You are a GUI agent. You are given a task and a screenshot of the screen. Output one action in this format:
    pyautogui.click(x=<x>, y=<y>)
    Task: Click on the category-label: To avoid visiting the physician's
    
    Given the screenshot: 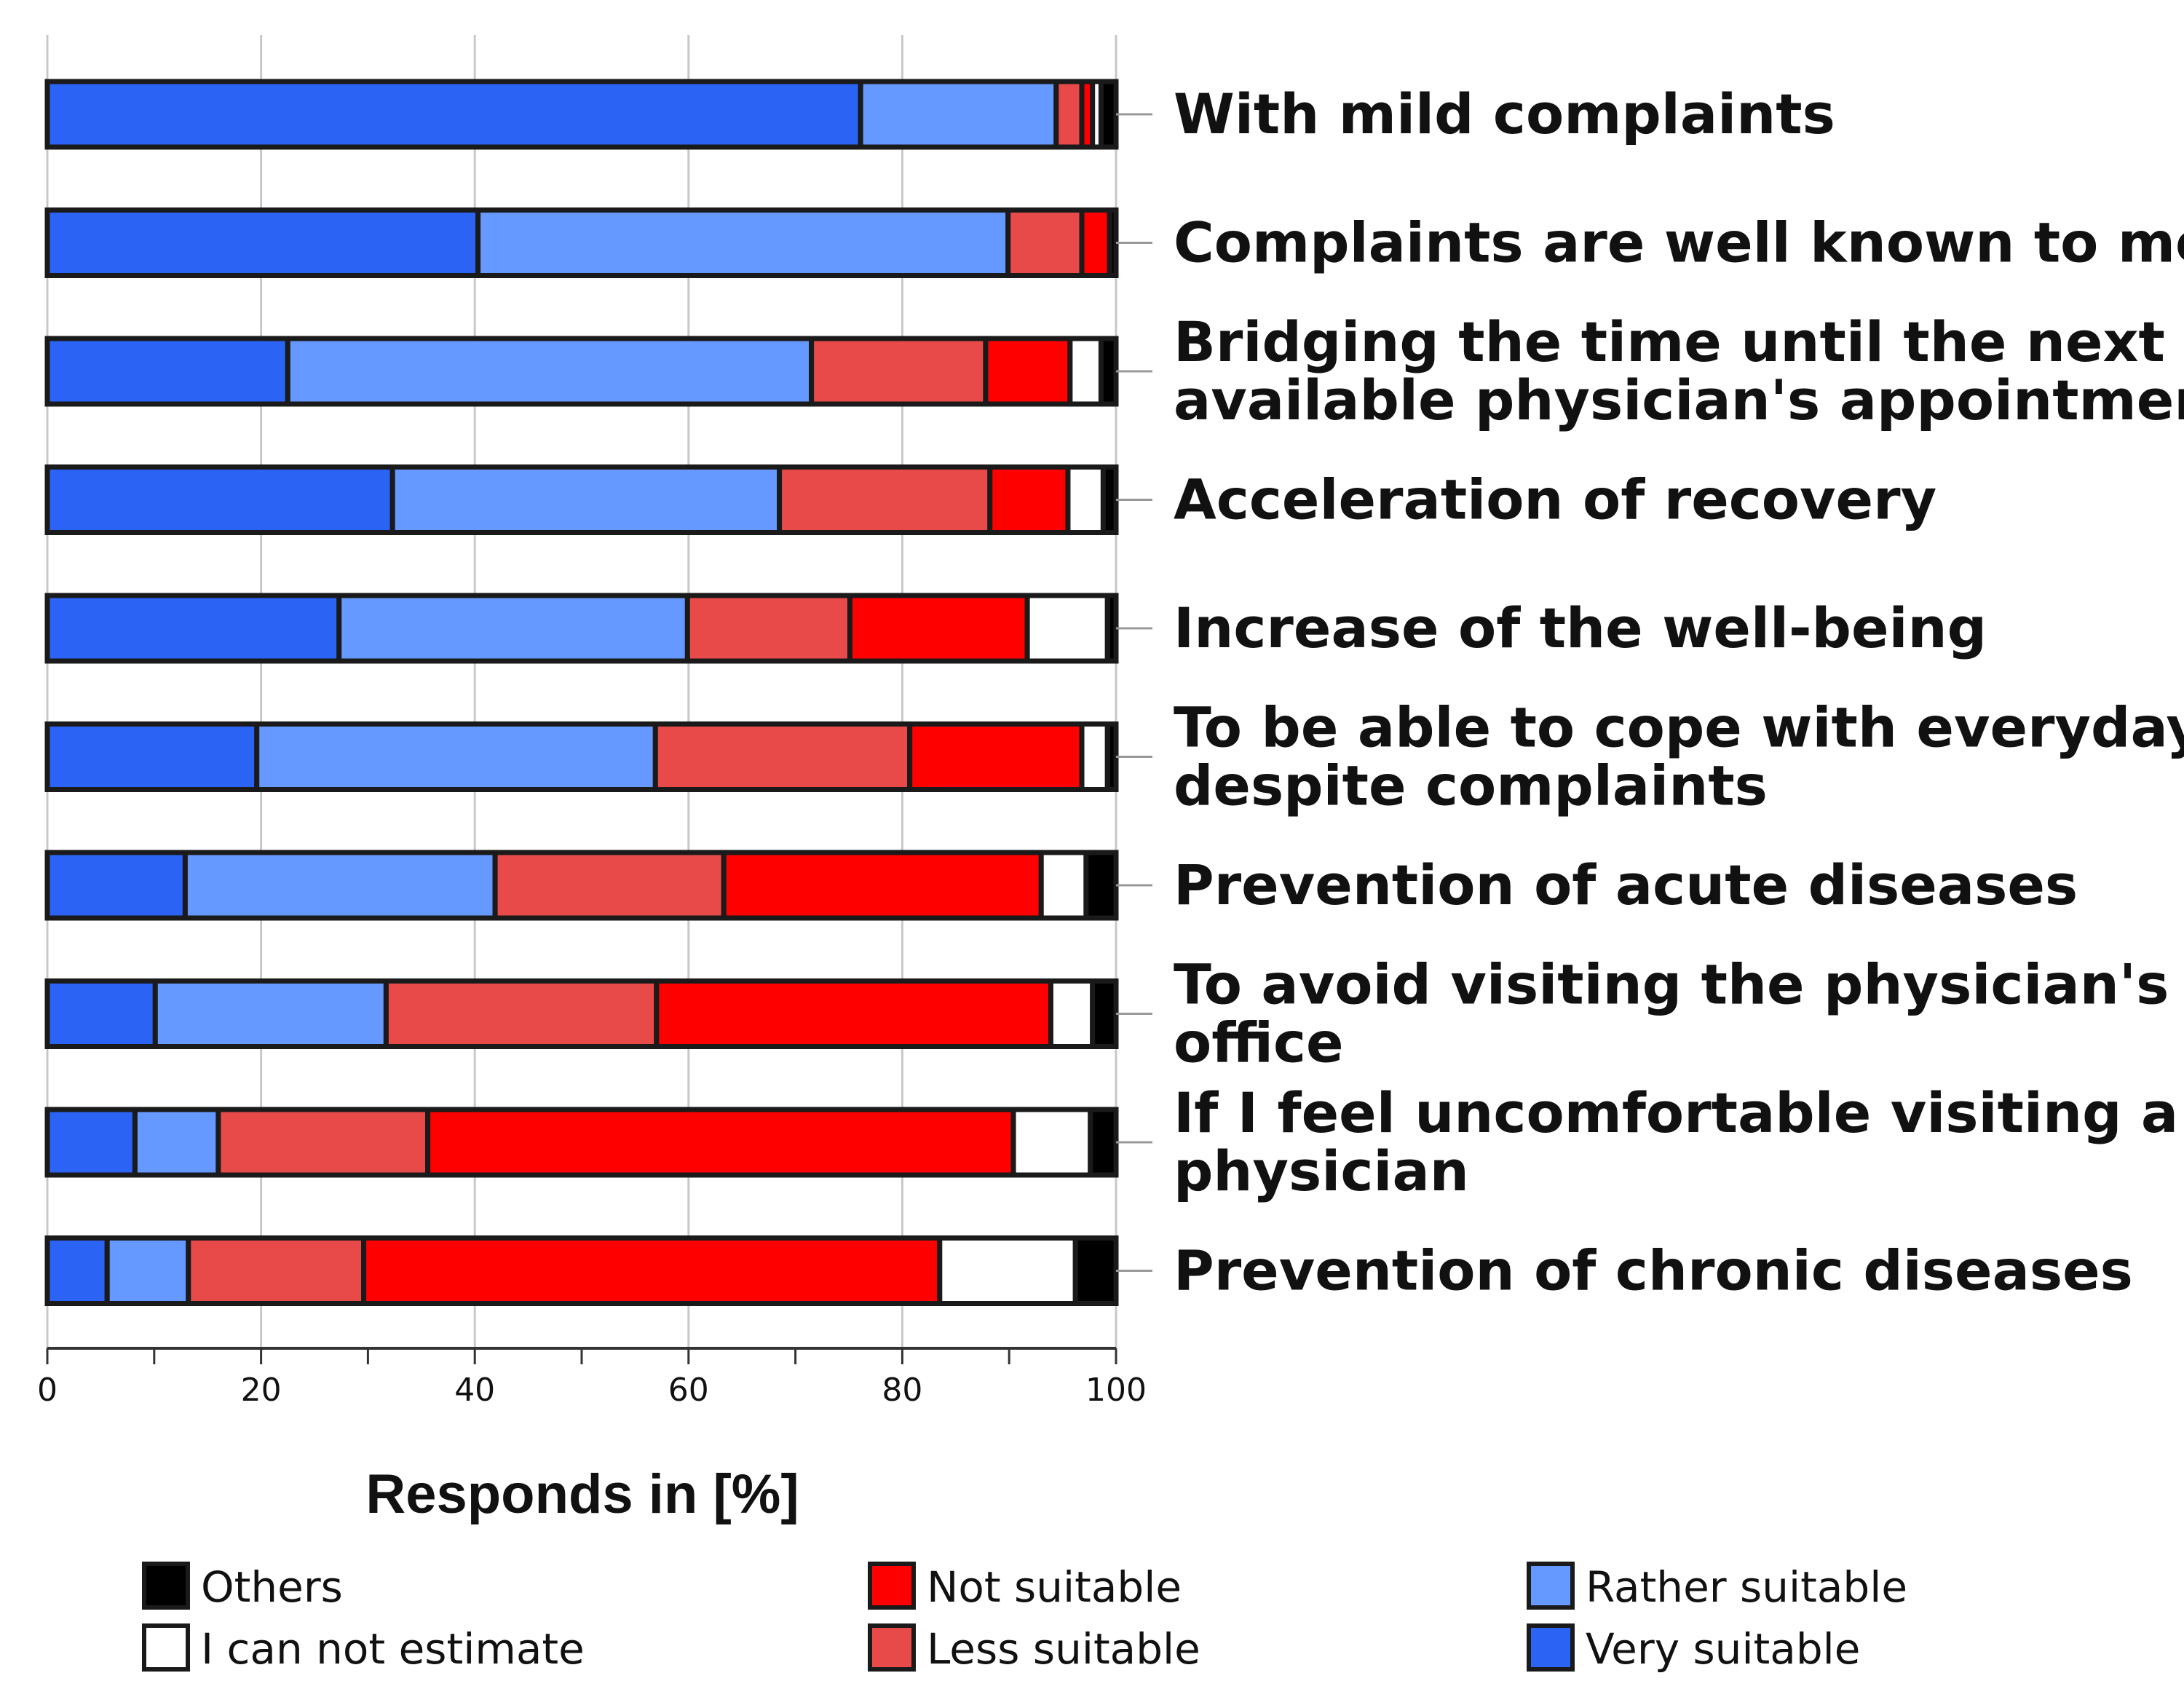 What is the action you would take?
    pyautogui.click(x=1671, y=984)
    